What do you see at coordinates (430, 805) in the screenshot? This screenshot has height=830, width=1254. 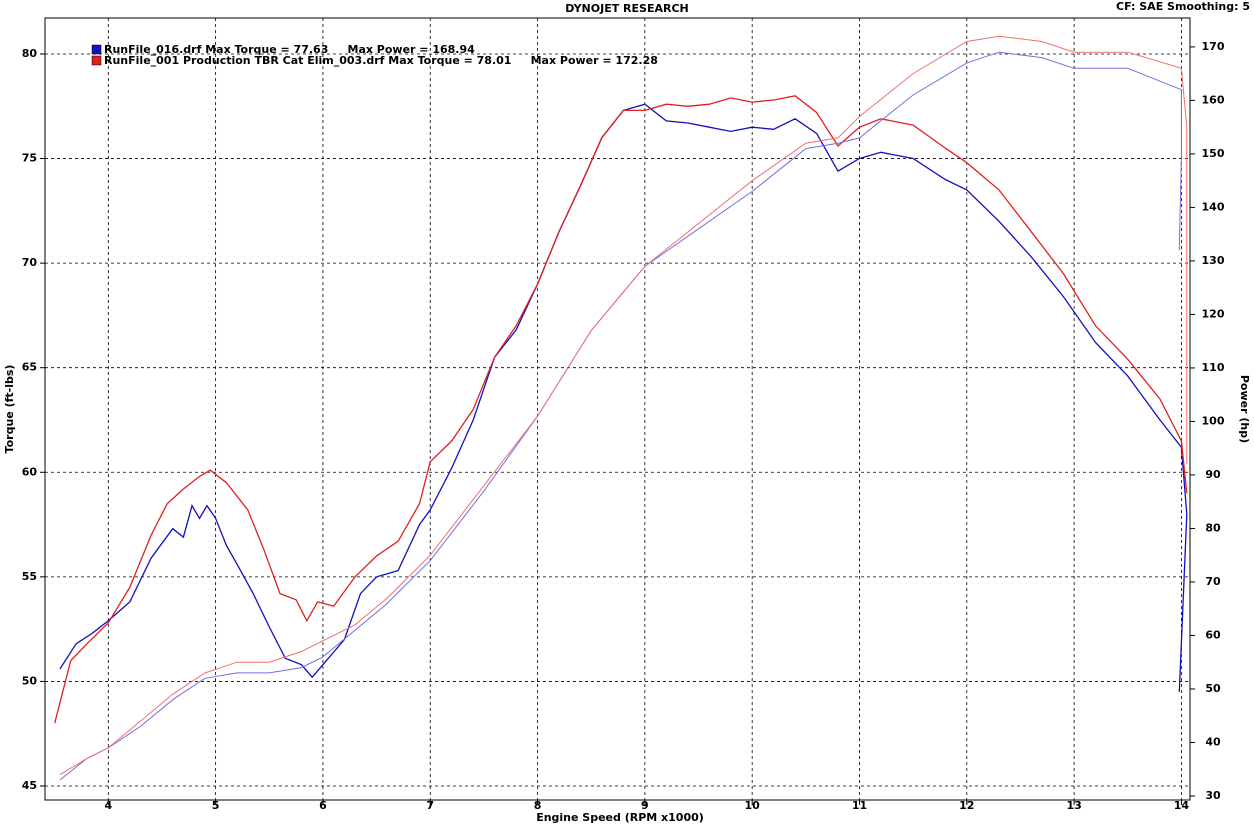 I see `x-tick-label: 7` at bounding box center [430, 805].